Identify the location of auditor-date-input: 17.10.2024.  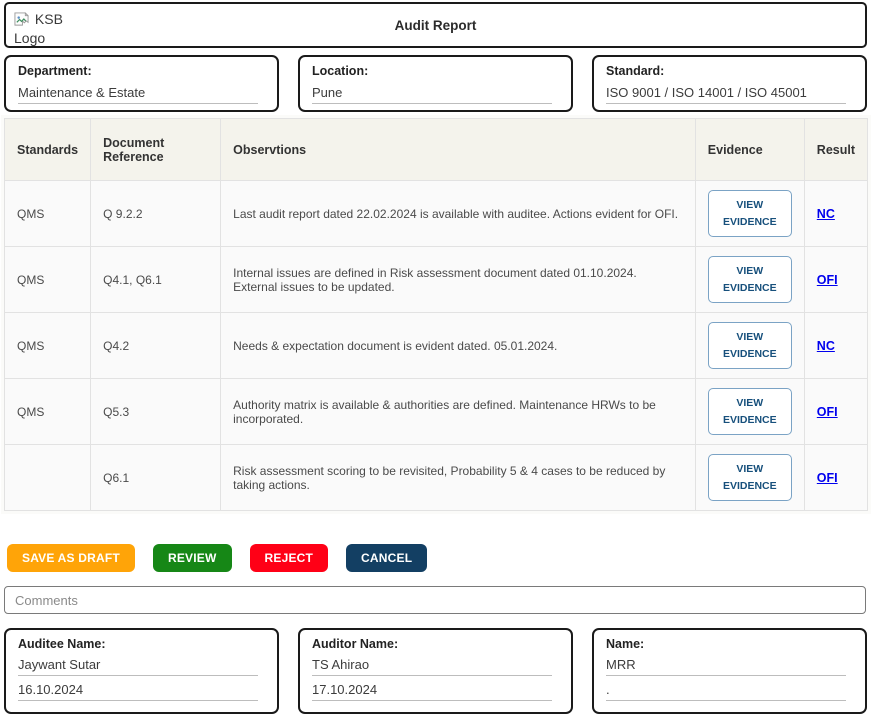
(432, 691).